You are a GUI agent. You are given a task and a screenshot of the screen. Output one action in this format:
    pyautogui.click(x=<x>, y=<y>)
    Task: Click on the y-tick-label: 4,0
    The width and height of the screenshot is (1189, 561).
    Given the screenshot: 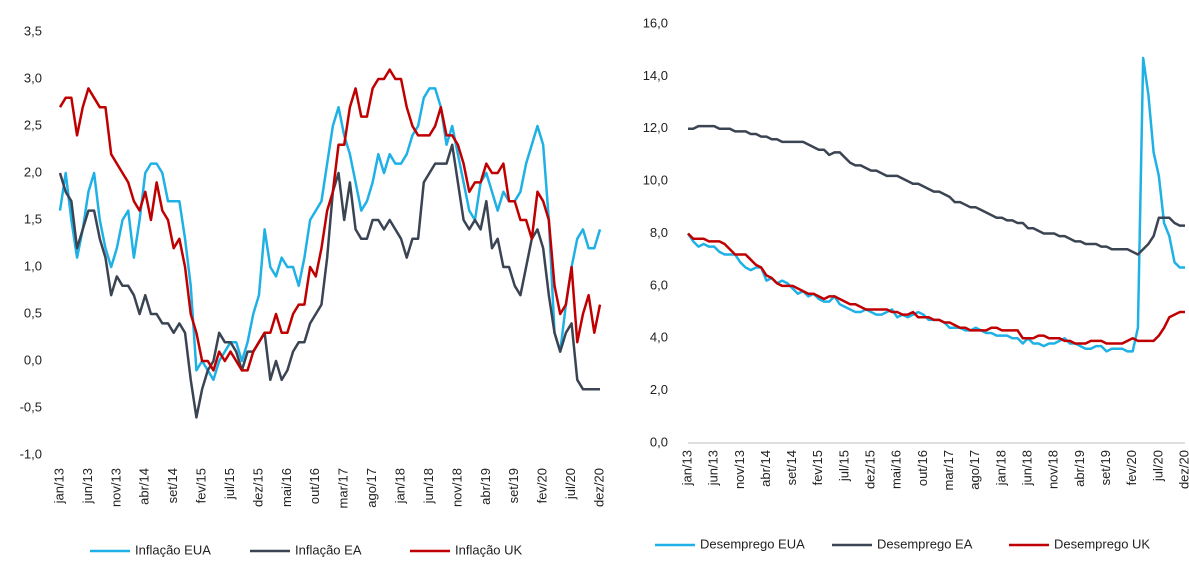 What is the action you would take?
    pyautogui.click(x=659, y=337)
    